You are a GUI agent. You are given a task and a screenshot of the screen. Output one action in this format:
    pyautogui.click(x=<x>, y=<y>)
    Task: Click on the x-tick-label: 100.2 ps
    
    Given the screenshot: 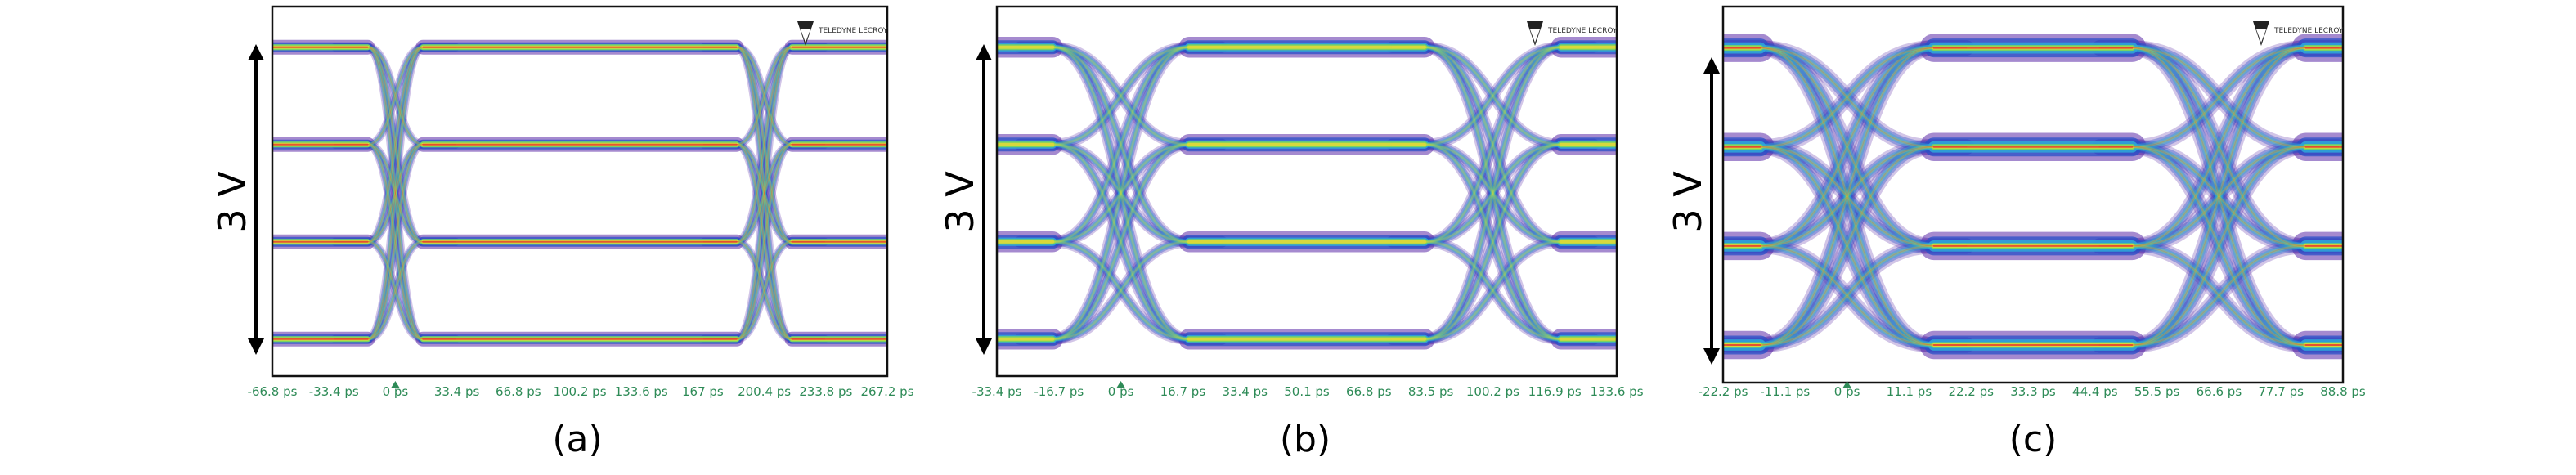 What is the action you would take?
    pyautogui.click(x=579, y=391)
    